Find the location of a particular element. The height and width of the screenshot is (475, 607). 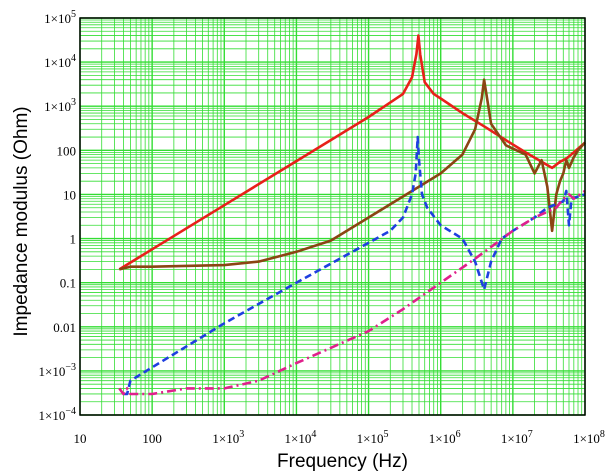

x-tick-label: 100 is located at coordinates (152, 438).